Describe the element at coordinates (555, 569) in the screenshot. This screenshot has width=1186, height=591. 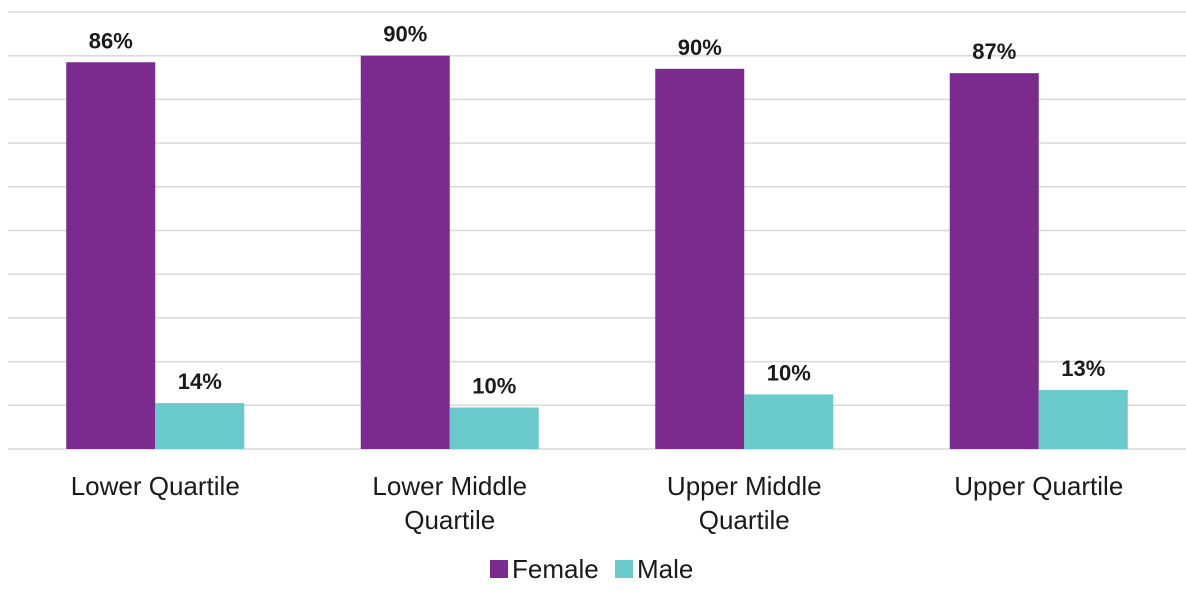
I see `legend-label-female: Female` at that location.